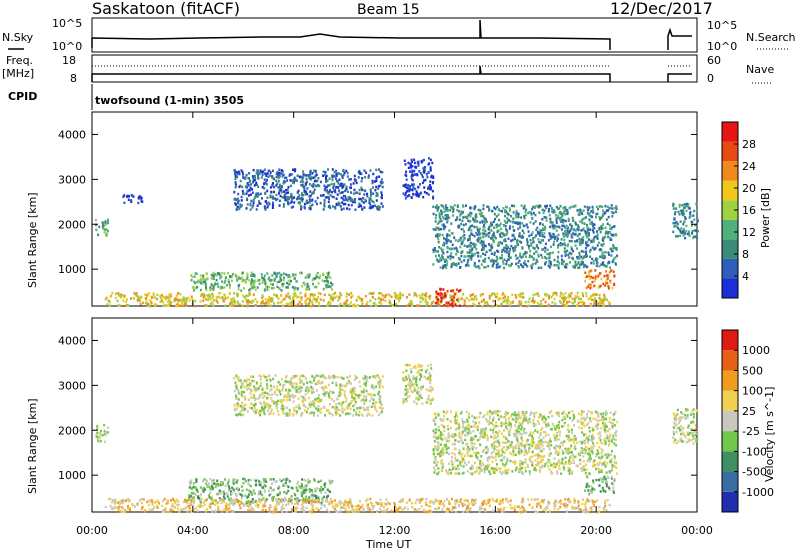 Image resolution: width=800 pixels, height=554 pixels. What do you see at coordinates (72, 134) in the screenshot?
I see `y-tick-label: 4000` at bounding box center [72, 134].